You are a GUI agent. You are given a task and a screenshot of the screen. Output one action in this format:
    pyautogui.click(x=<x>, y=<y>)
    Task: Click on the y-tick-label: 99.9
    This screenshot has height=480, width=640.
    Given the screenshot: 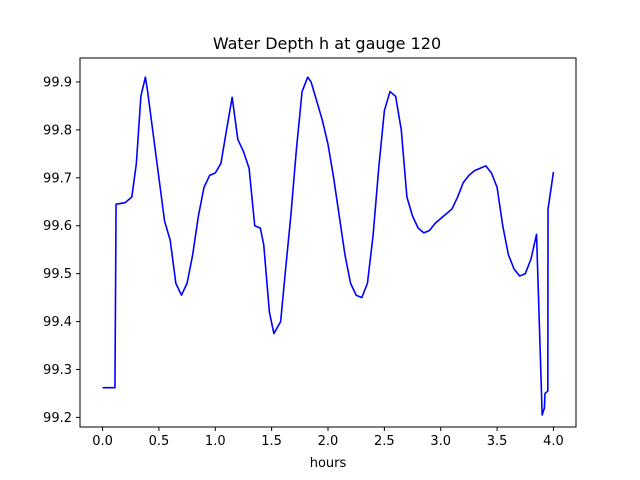 What is the action you would take?
    pyautogui.click(x=57, y=82)
    